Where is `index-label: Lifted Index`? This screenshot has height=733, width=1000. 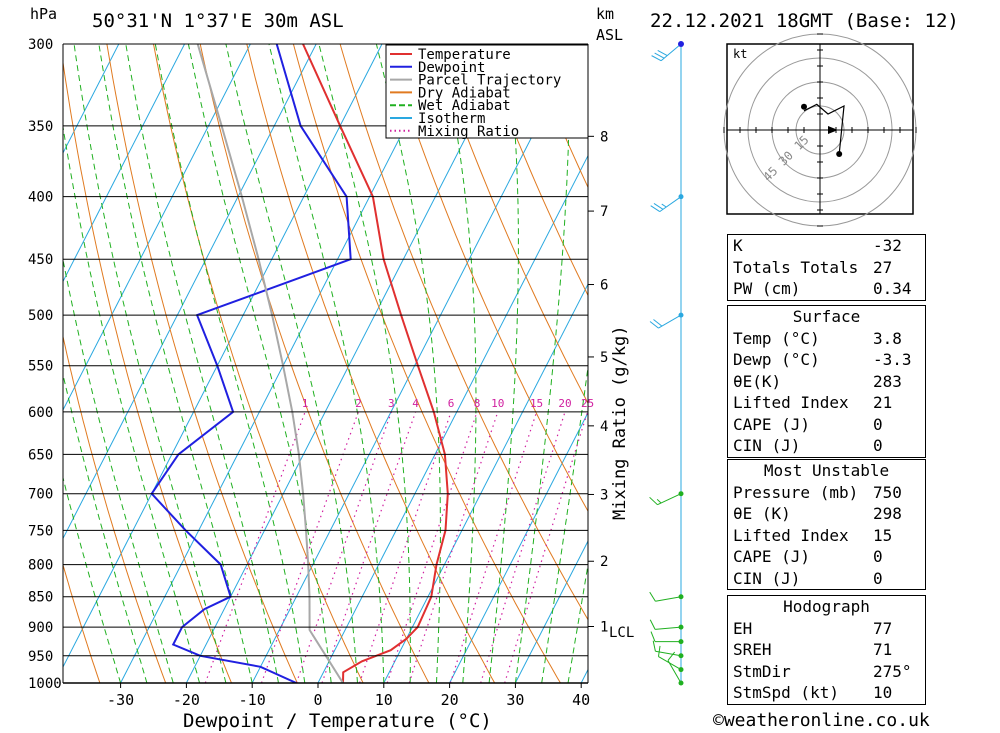
index-label: Lifted Index is located at coordinates (791, 402).